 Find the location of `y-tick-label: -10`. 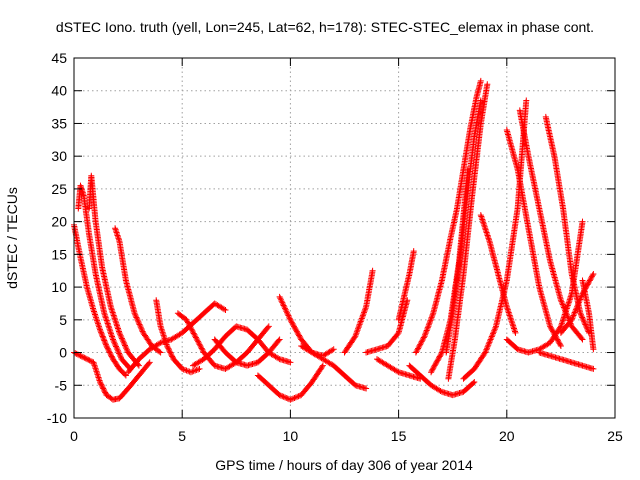

y-tick-label: -10 is located at coordinates (57, 418).